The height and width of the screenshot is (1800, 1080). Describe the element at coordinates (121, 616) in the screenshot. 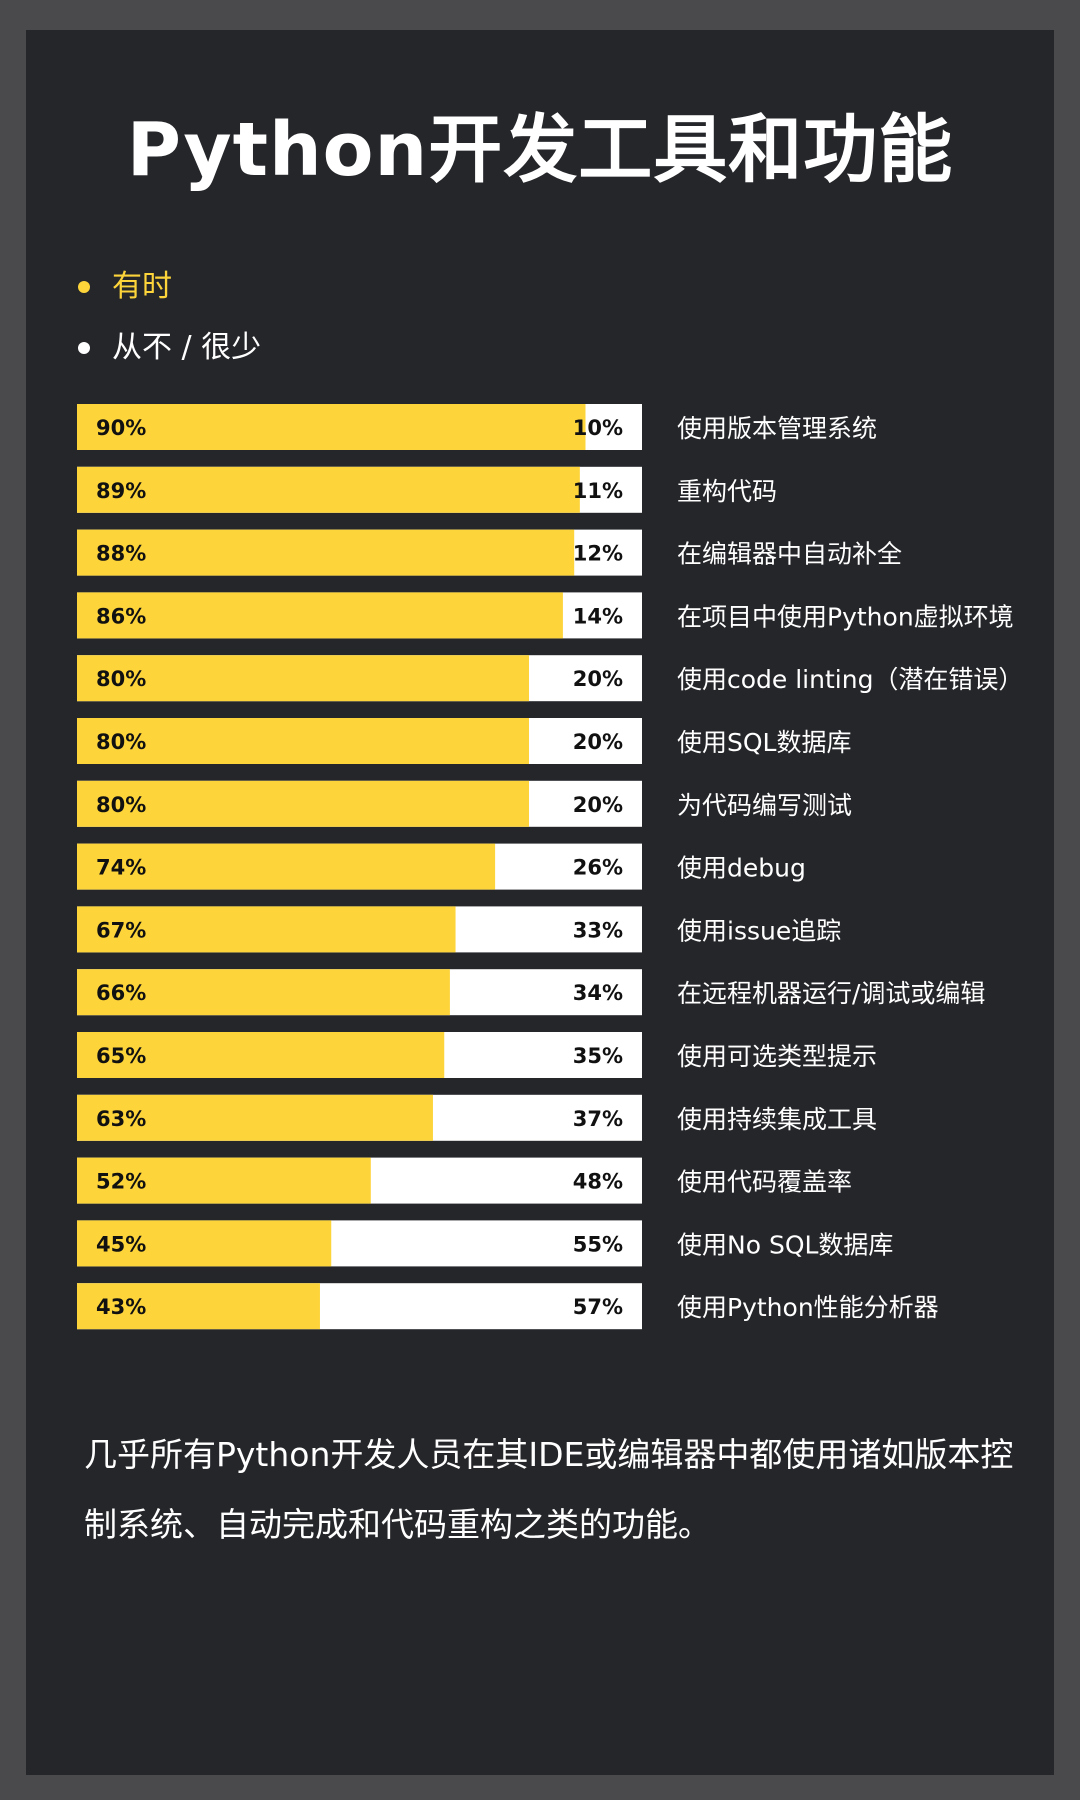

I see `bar-sometimes-label: 86%` at that location.